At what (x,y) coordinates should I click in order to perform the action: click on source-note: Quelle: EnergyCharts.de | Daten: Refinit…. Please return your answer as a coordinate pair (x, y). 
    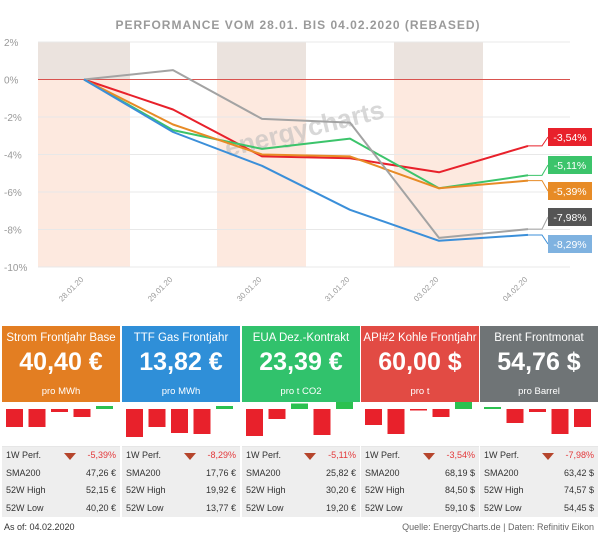
    Looking at the image, I should click on (498, 527).